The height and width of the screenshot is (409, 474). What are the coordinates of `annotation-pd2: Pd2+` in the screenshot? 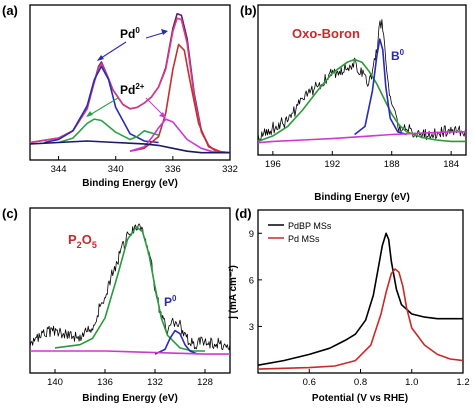 It's located at (132, 89).